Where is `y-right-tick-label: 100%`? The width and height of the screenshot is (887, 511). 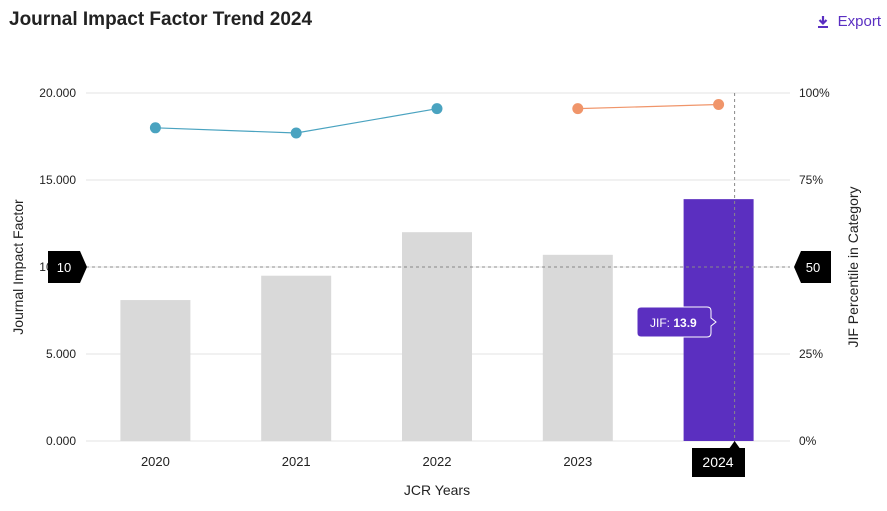 y-right-tick-label: 100% is located at coordinates (814, 93).